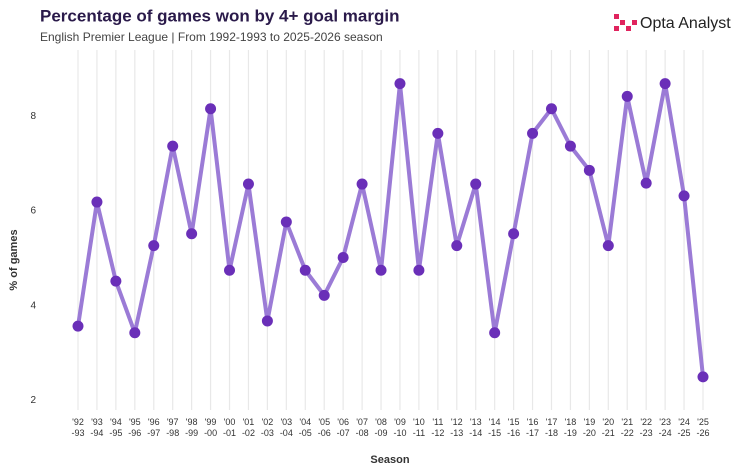 The image size is (750, 474). What do you see at coordinates (685, 23) in the screenshot?
I see `brand-name: Opta Analyst` at bounding box center [685, 23].